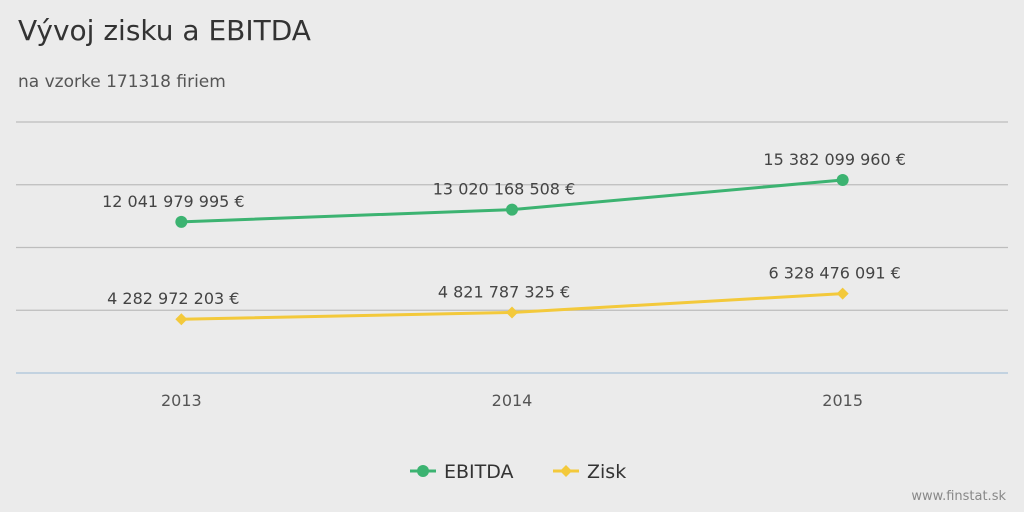  Describe the element at coordinates (122, 82) in the screenshot. I see `chart-subtitle: na vzorke 171318 firiem` at that location.